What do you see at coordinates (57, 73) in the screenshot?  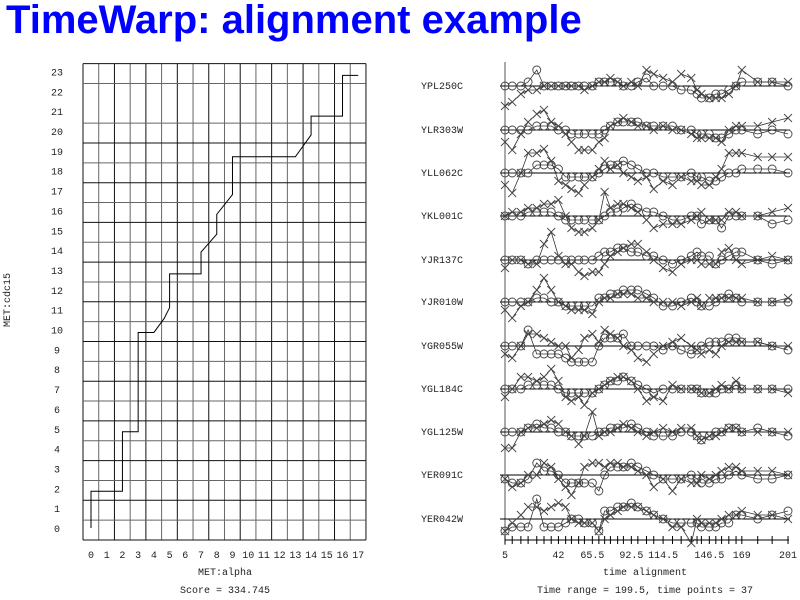 I see `y-tick-label: 23` at bounding box center [57, 73].